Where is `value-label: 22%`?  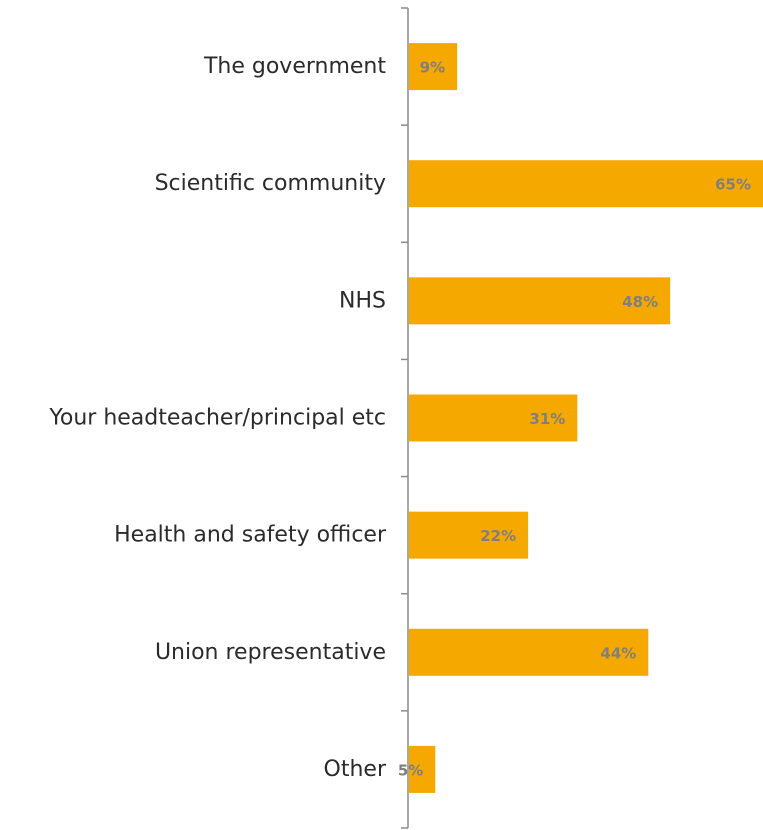 value-label: 22% is located at coordinates (498, 536).